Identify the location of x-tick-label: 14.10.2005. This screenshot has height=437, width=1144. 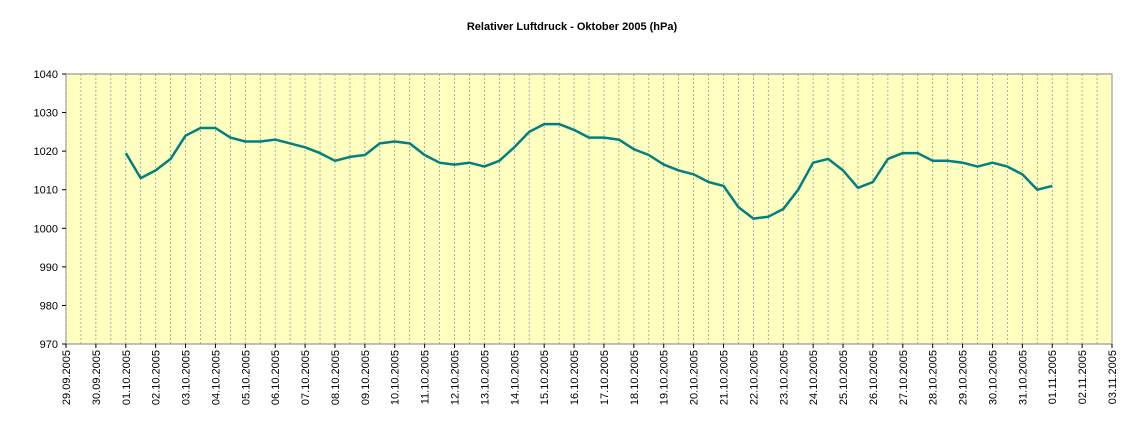
(515, 377).